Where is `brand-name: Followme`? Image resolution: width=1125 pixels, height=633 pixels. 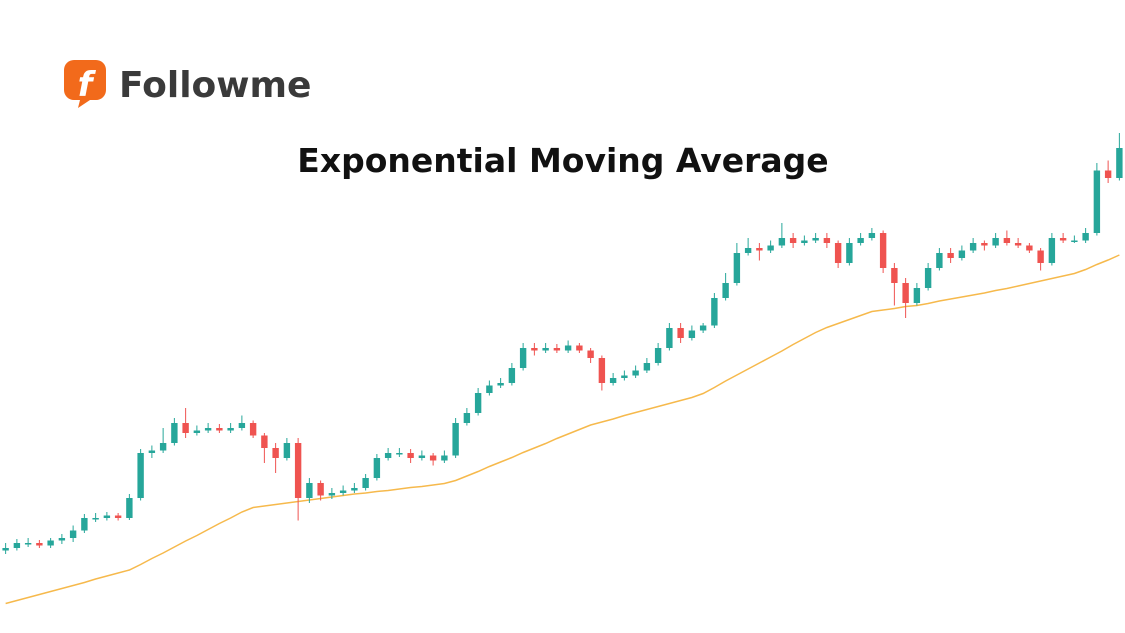 brand-name: Followme is located at coordinates (215, 85).